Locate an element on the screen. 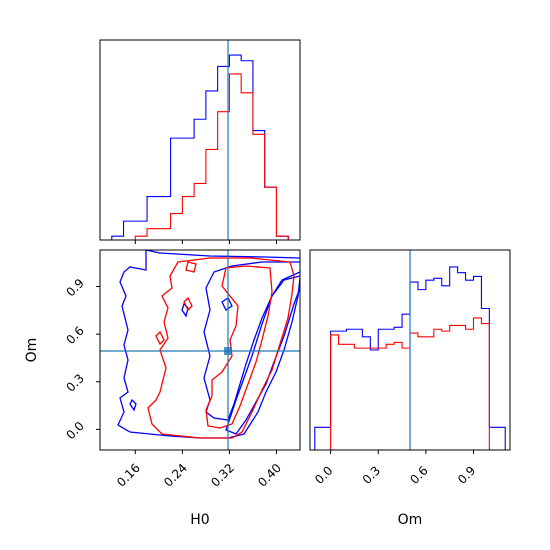 This screenshot has width=550, height=550. hist-Om-ticks: 0.0 0.3 0.6 0.9 is located at coordinates (395, 468).